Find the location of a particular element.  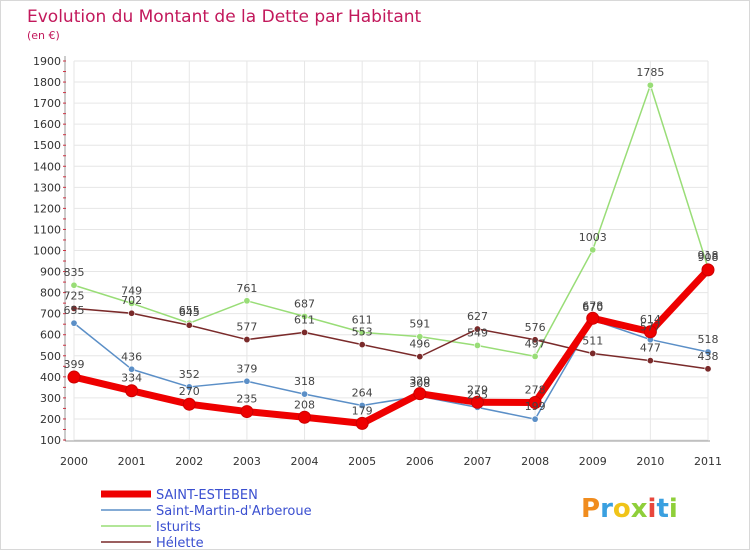

y-tick-label: 200 is located at coordinates (50, 419).